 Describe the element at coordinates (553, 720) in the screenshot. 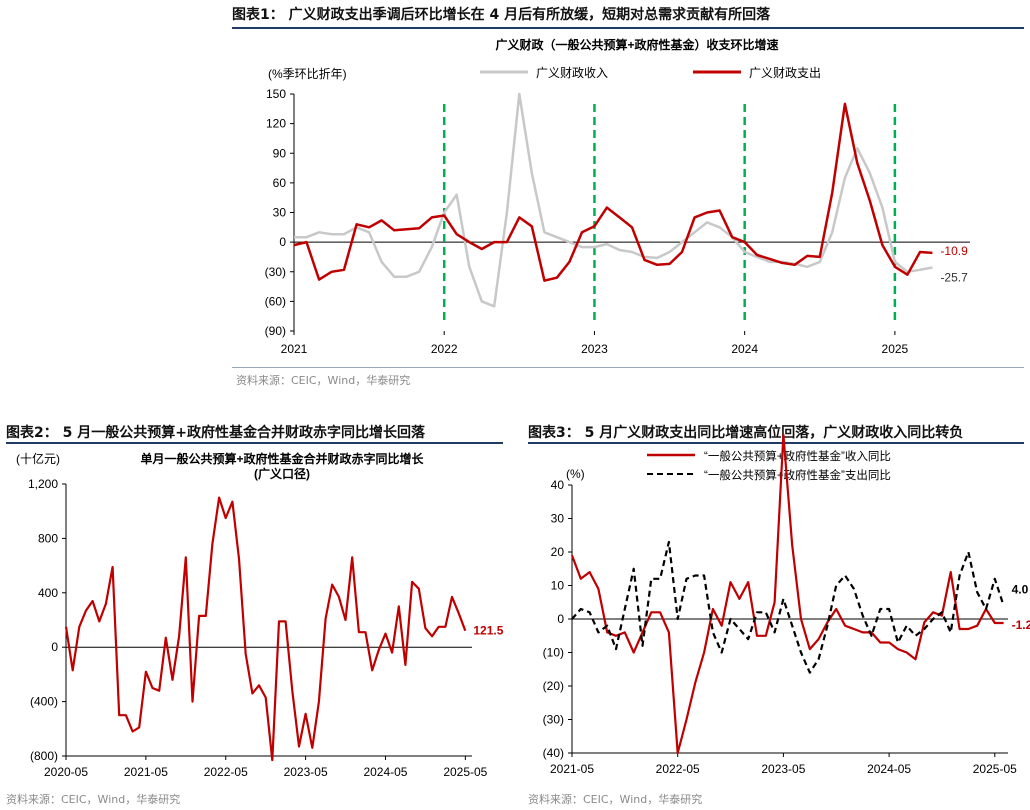

I see `chart3-y-tick-label: (30)` at that location.